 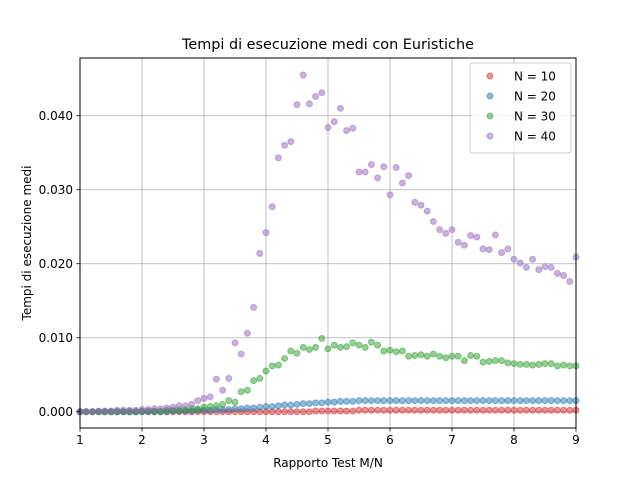 I want to click on legend-box, so click(x=520, y=108).